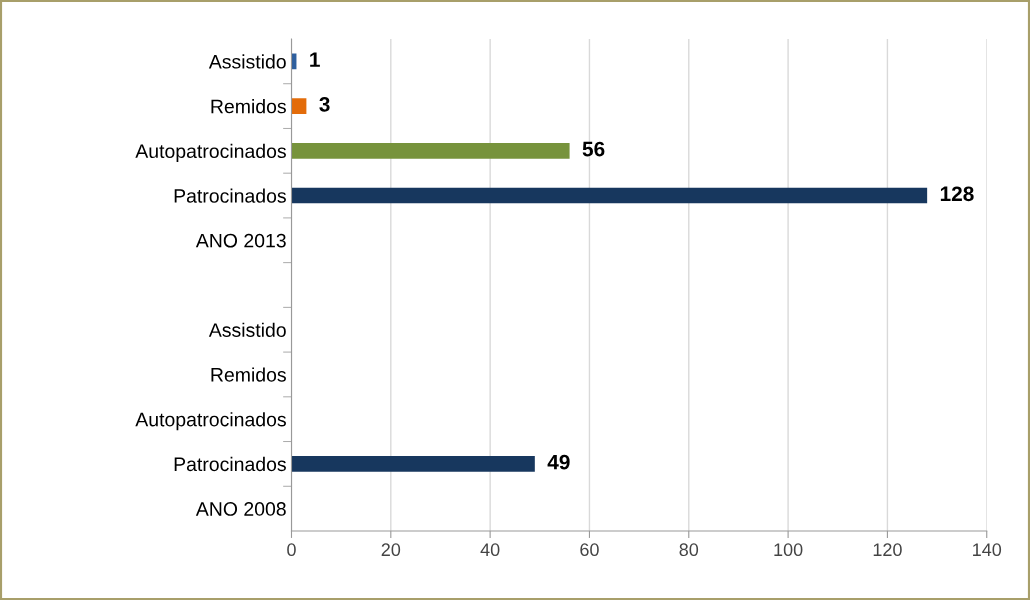 This screenshot has height=600, width=1030. What do you see at coordinates (887, 550) in the screenshot?
I see `x-tick-label: 120` at bounding box center [887, 550].